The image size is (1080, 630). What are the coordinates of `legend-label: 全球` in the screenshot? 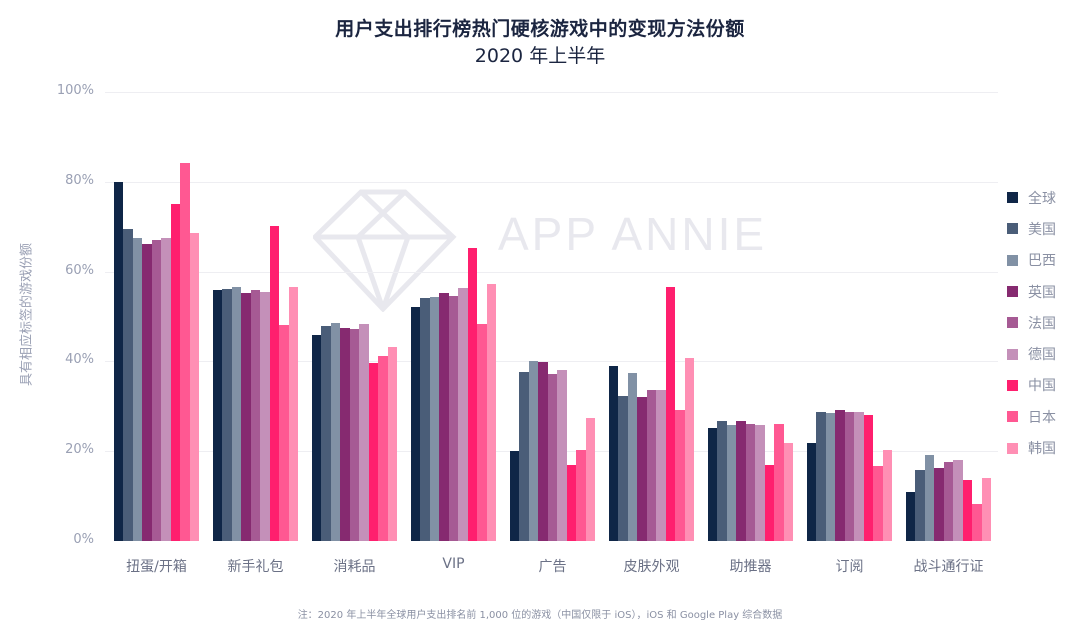 It's located at (1042, 198).